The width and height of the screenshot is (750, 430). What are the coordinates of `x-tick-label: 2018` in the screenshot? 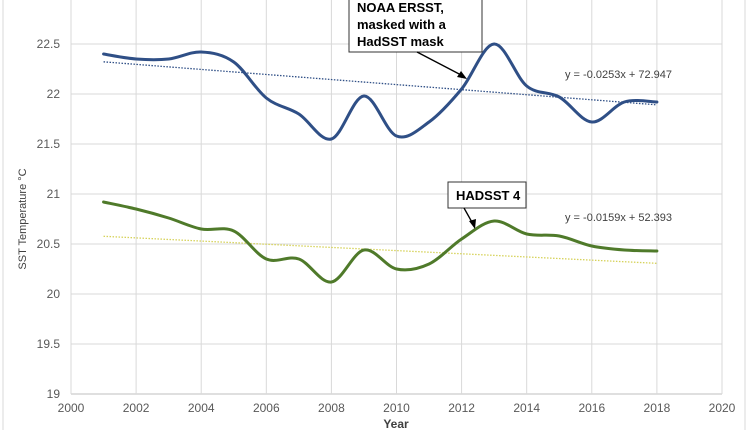 It's located at (657, 408).